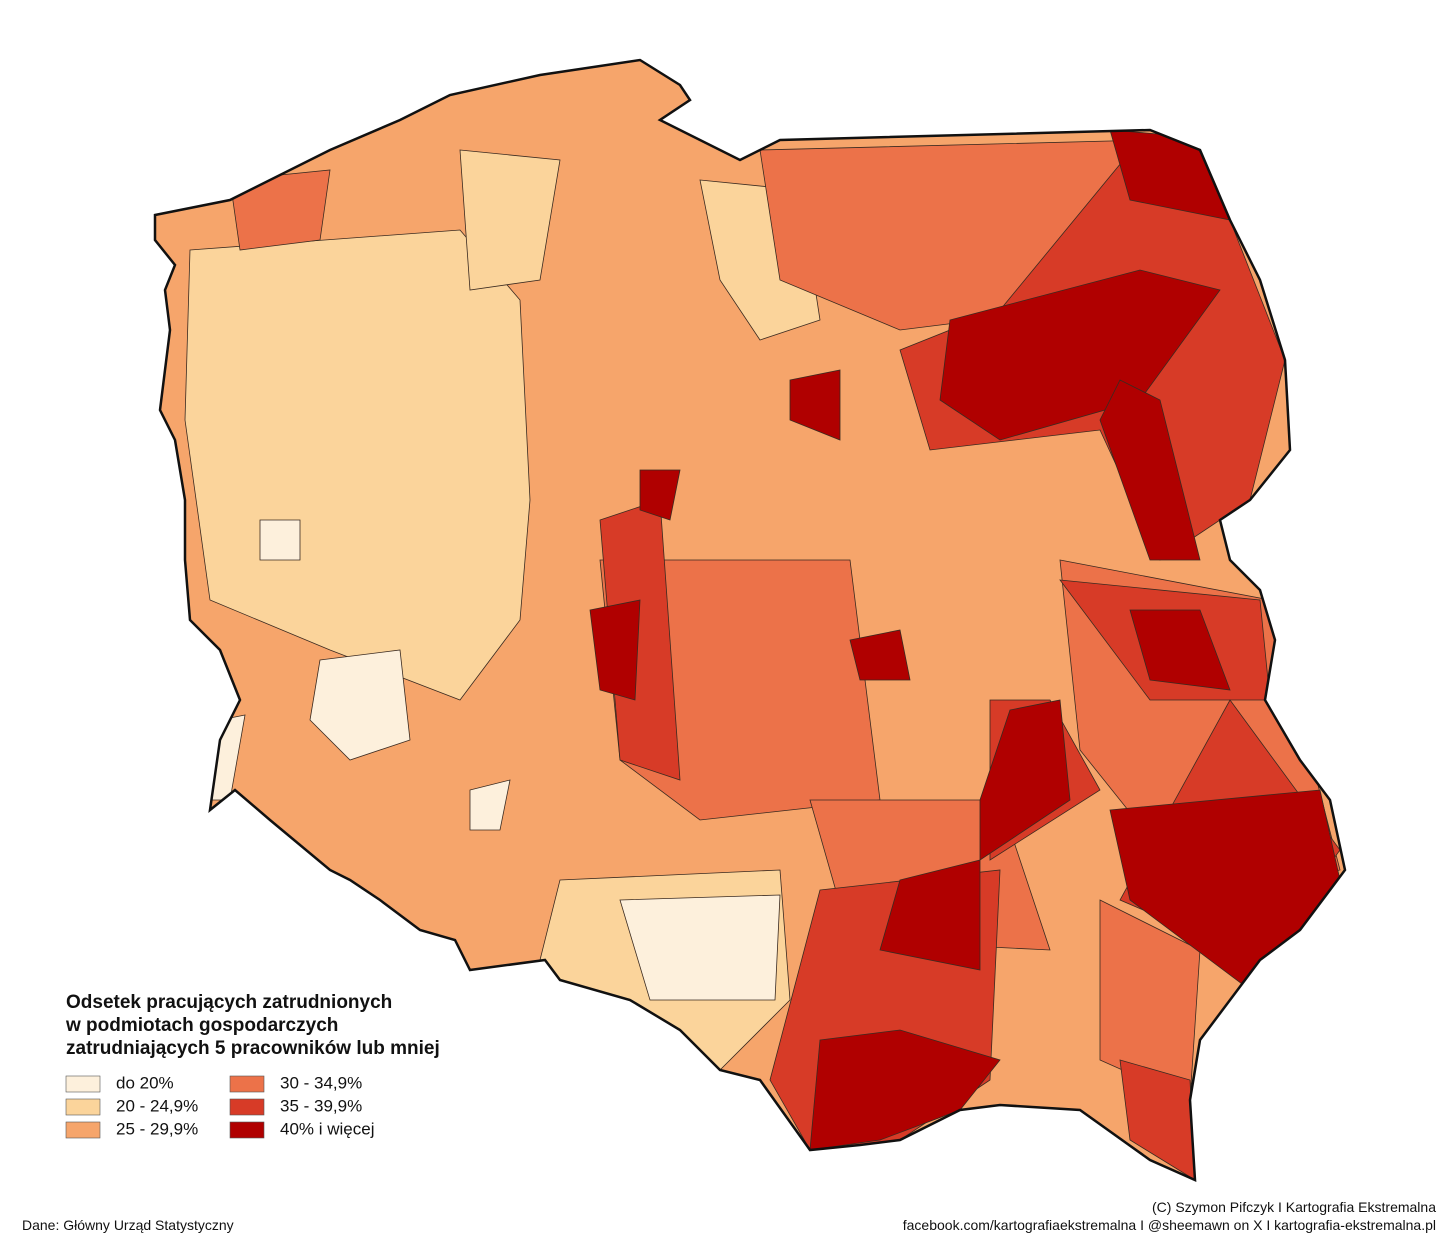 The image size is (1456, 1248). Describe the element at coordinates (253, 1048) in the screenshot. I see `legend-title: zatrudniających 5 pracowników lub mniej` at that location.